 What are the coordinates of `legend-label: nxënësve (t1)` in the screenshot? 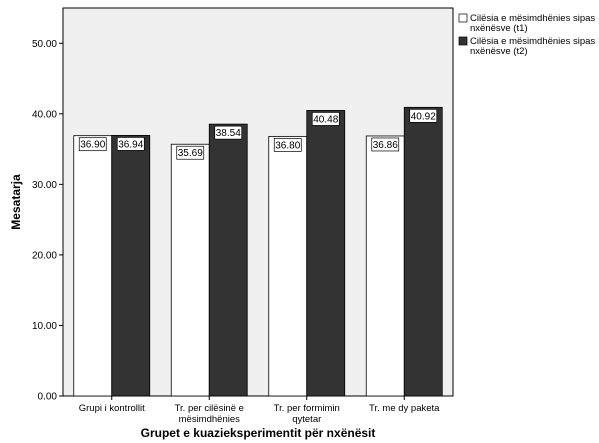 It's located at (499, 28).